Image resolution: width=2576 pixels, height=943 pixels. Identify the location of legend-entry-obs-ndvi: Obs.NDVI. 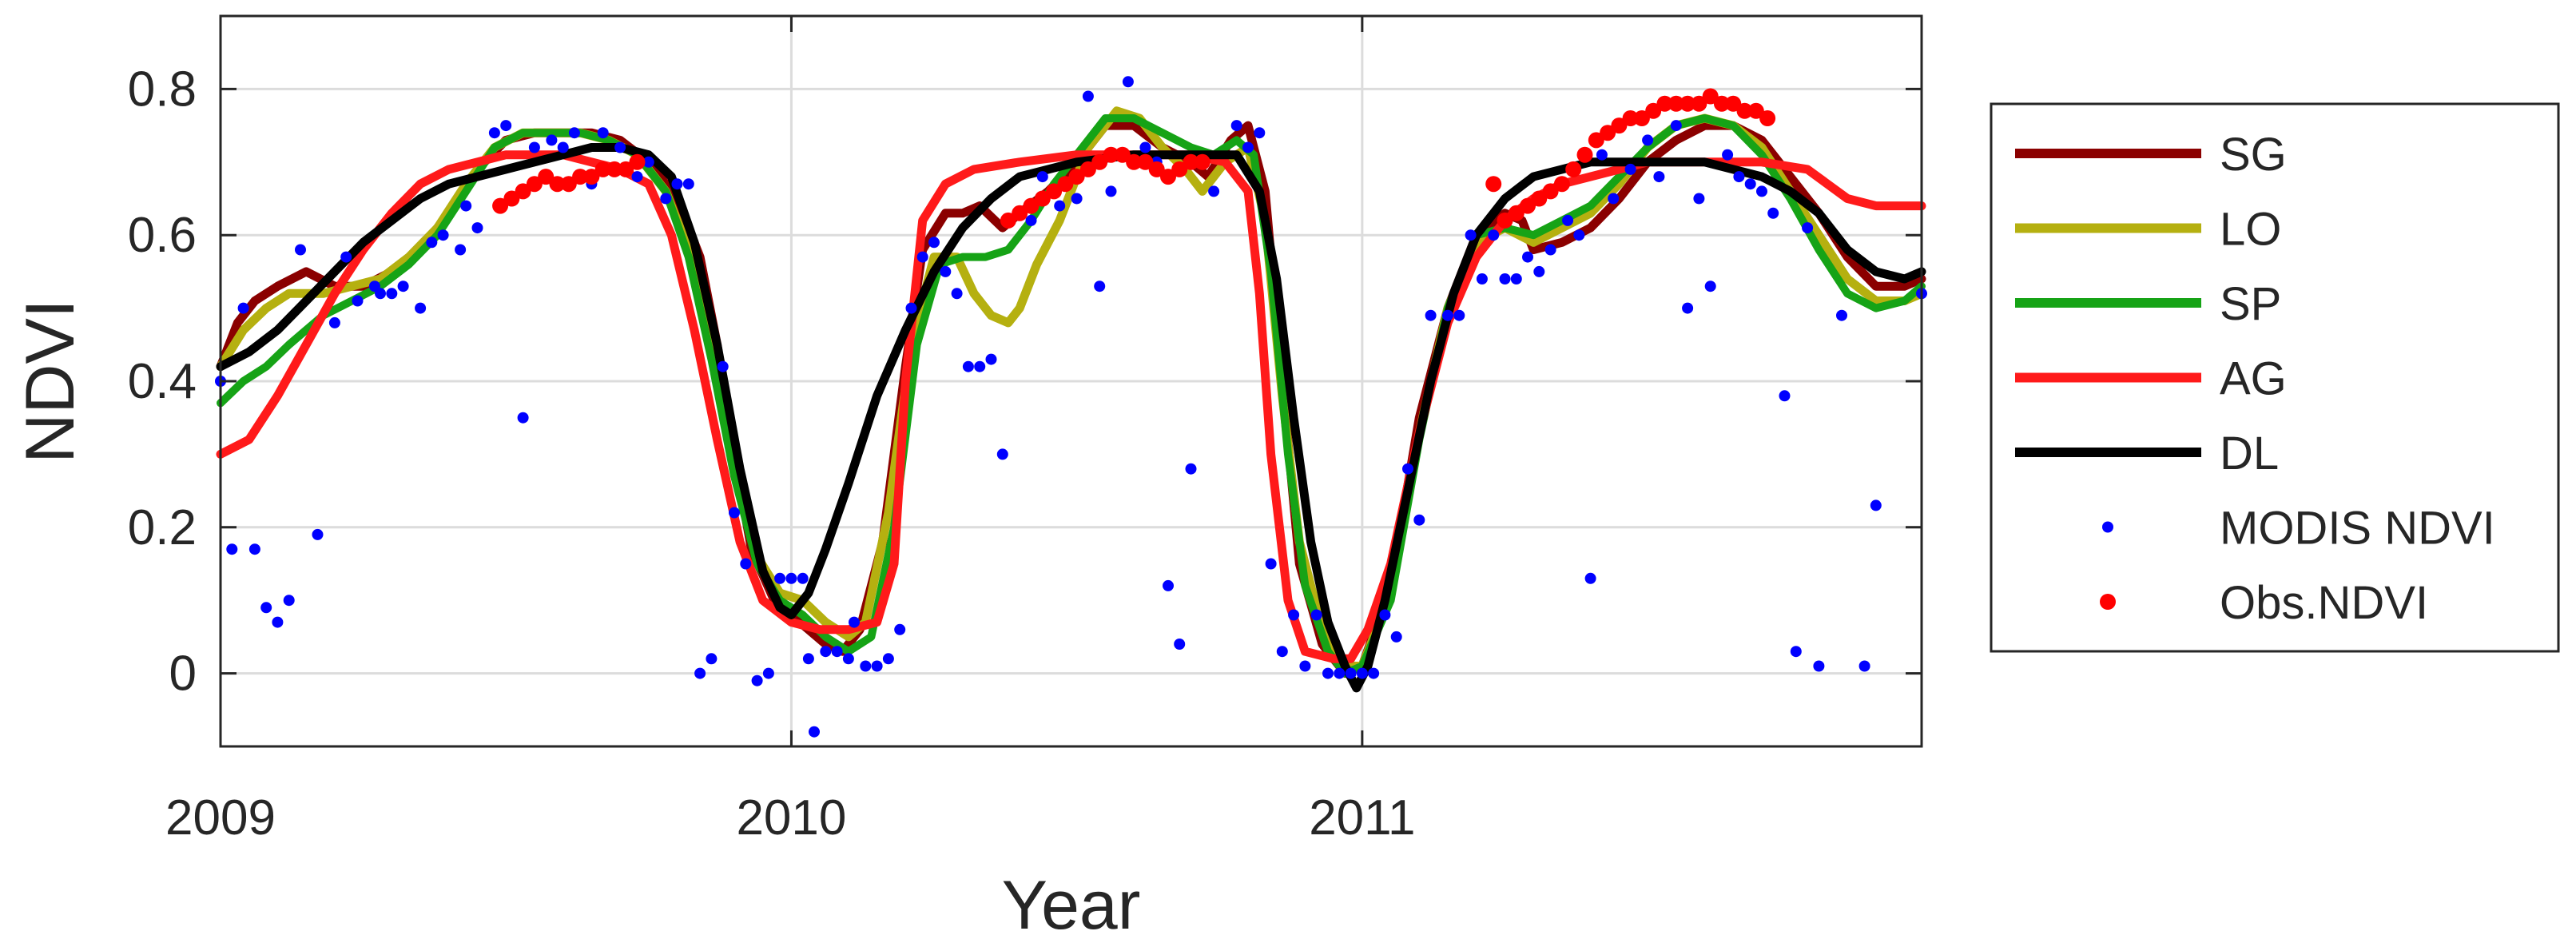
(2264, 603).